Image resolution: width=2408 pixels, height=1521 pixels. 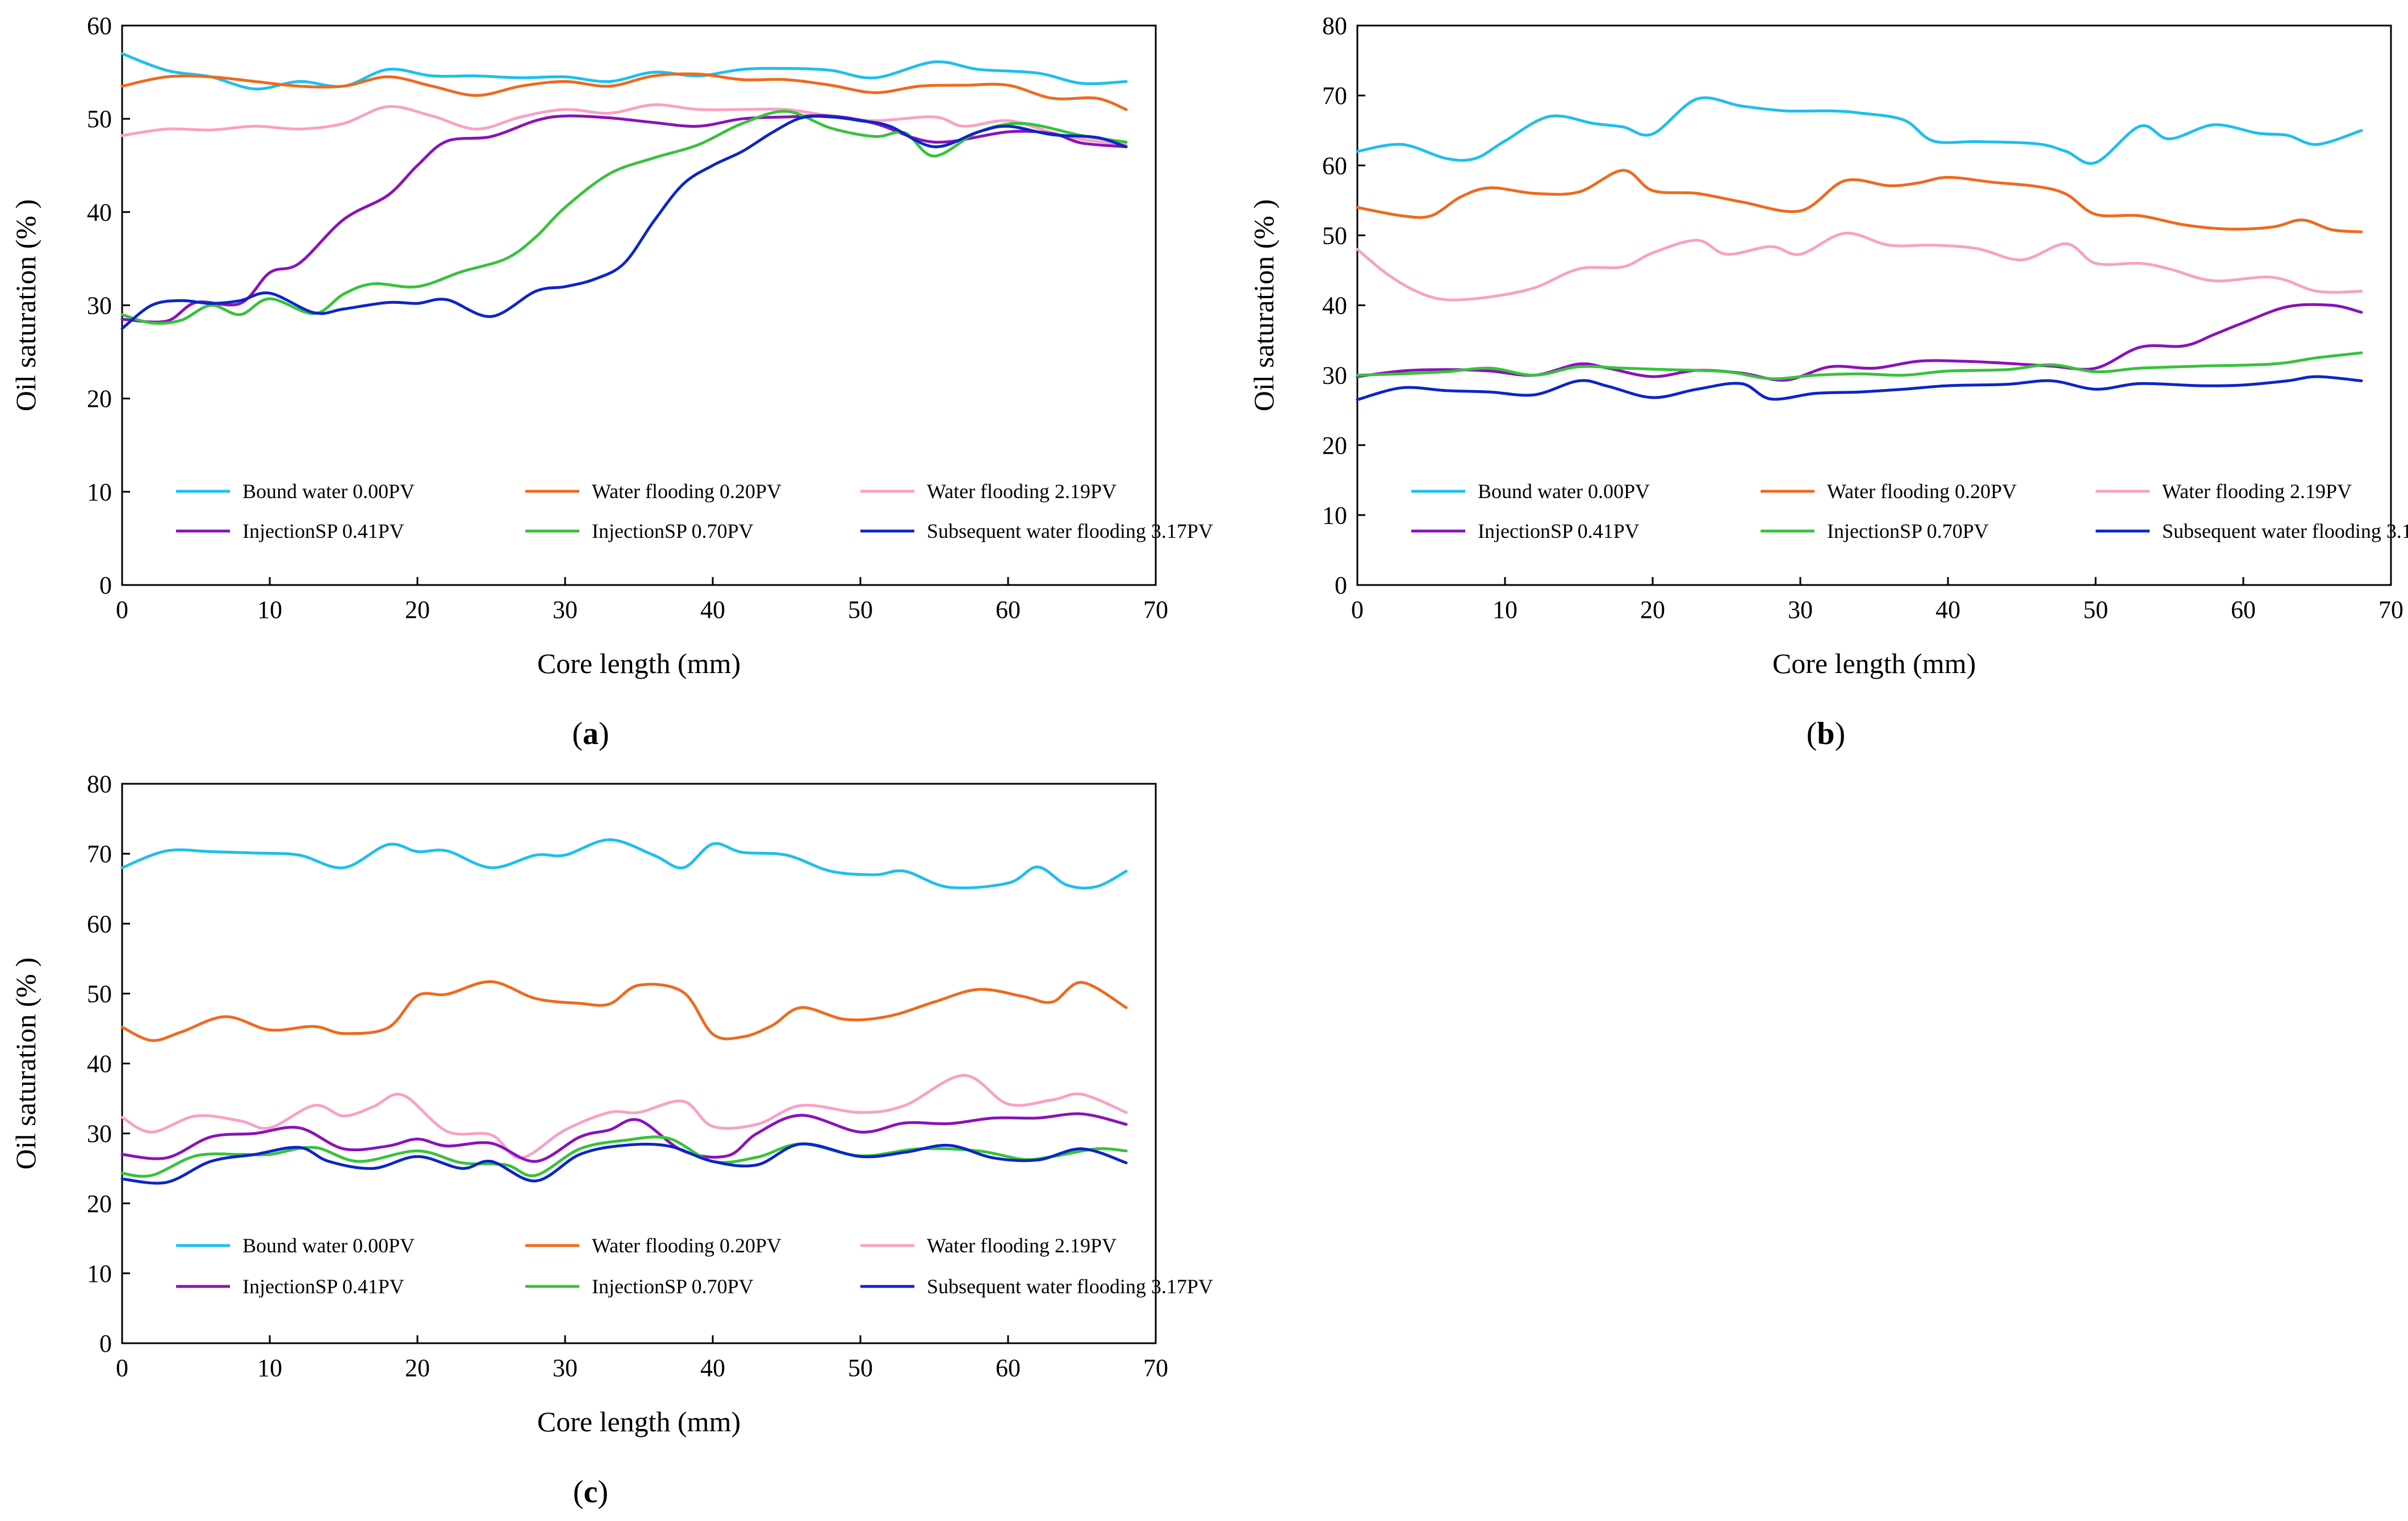 I want to click on panel-label: (b), so click(x=1826, y=733).